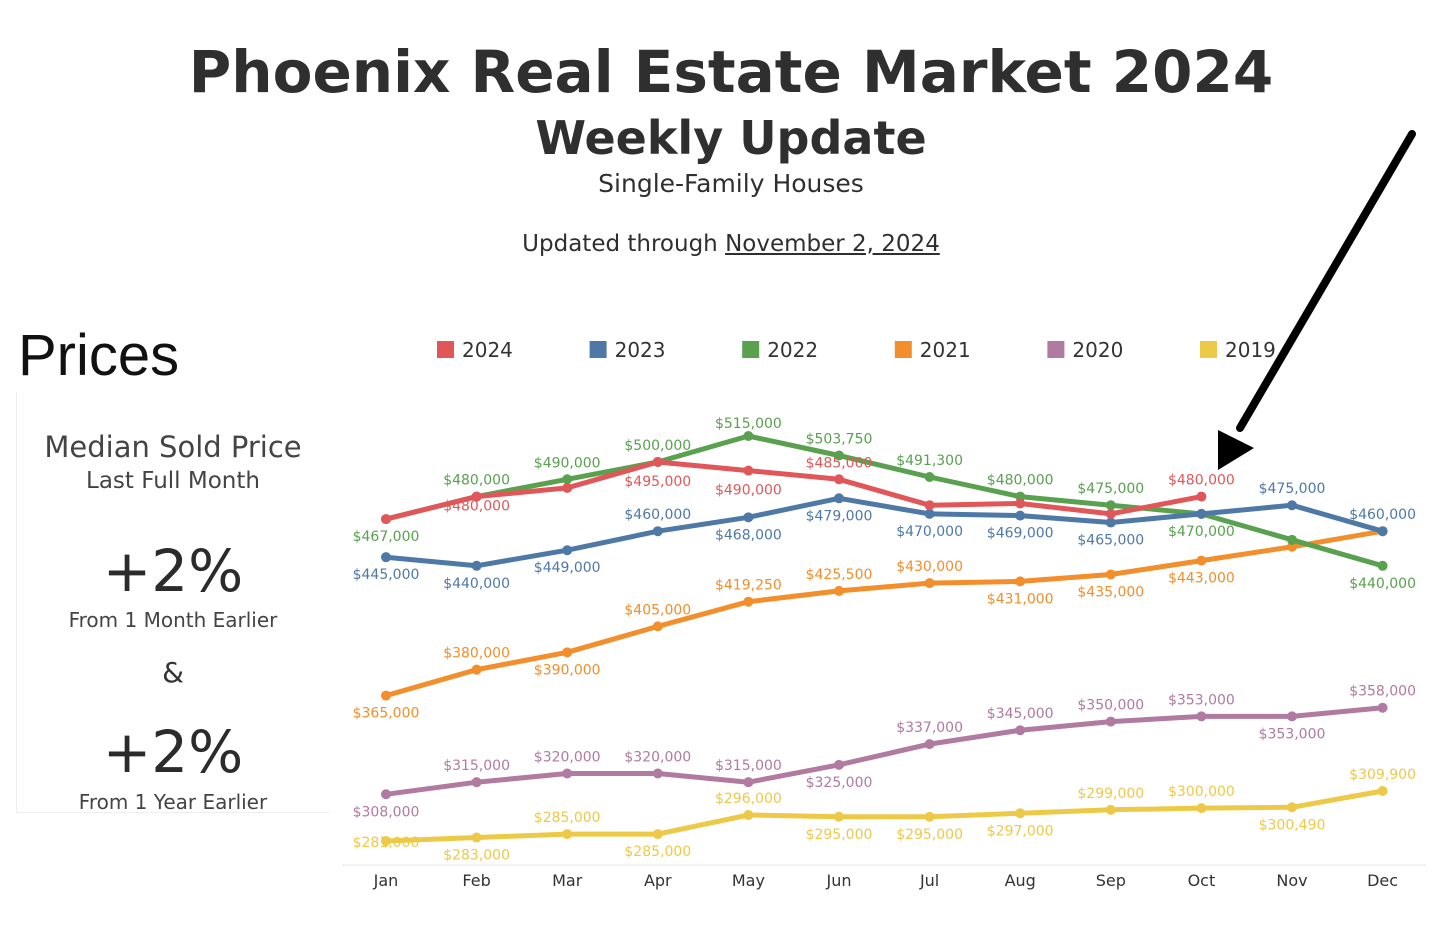 Image resolution: width=1456 pixels, height=930 pixels. What do you see at coordinates (173, 571) in the screenshot?
I see `month-change-value: +2%` at bounding box center [173, 571].